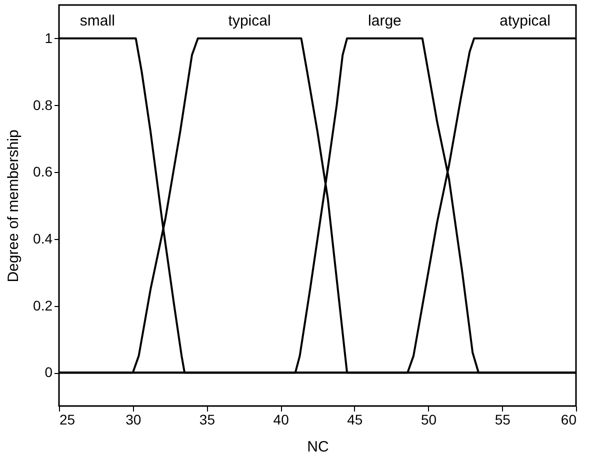 The image size is (589, 462). Describe the element at coordinates (207, 420) in the screenshot. I see `x-tick-label: 35` at that location.